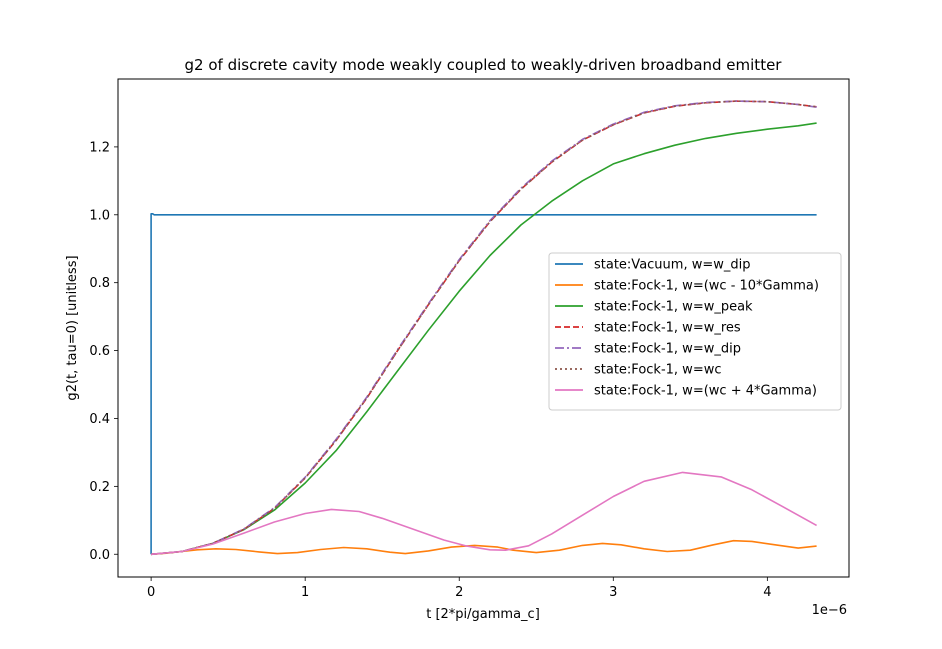 Image resolution: width=942 pixels, height=649 pixels. I want to click on x-tick-label: 1, so click(305, 592).